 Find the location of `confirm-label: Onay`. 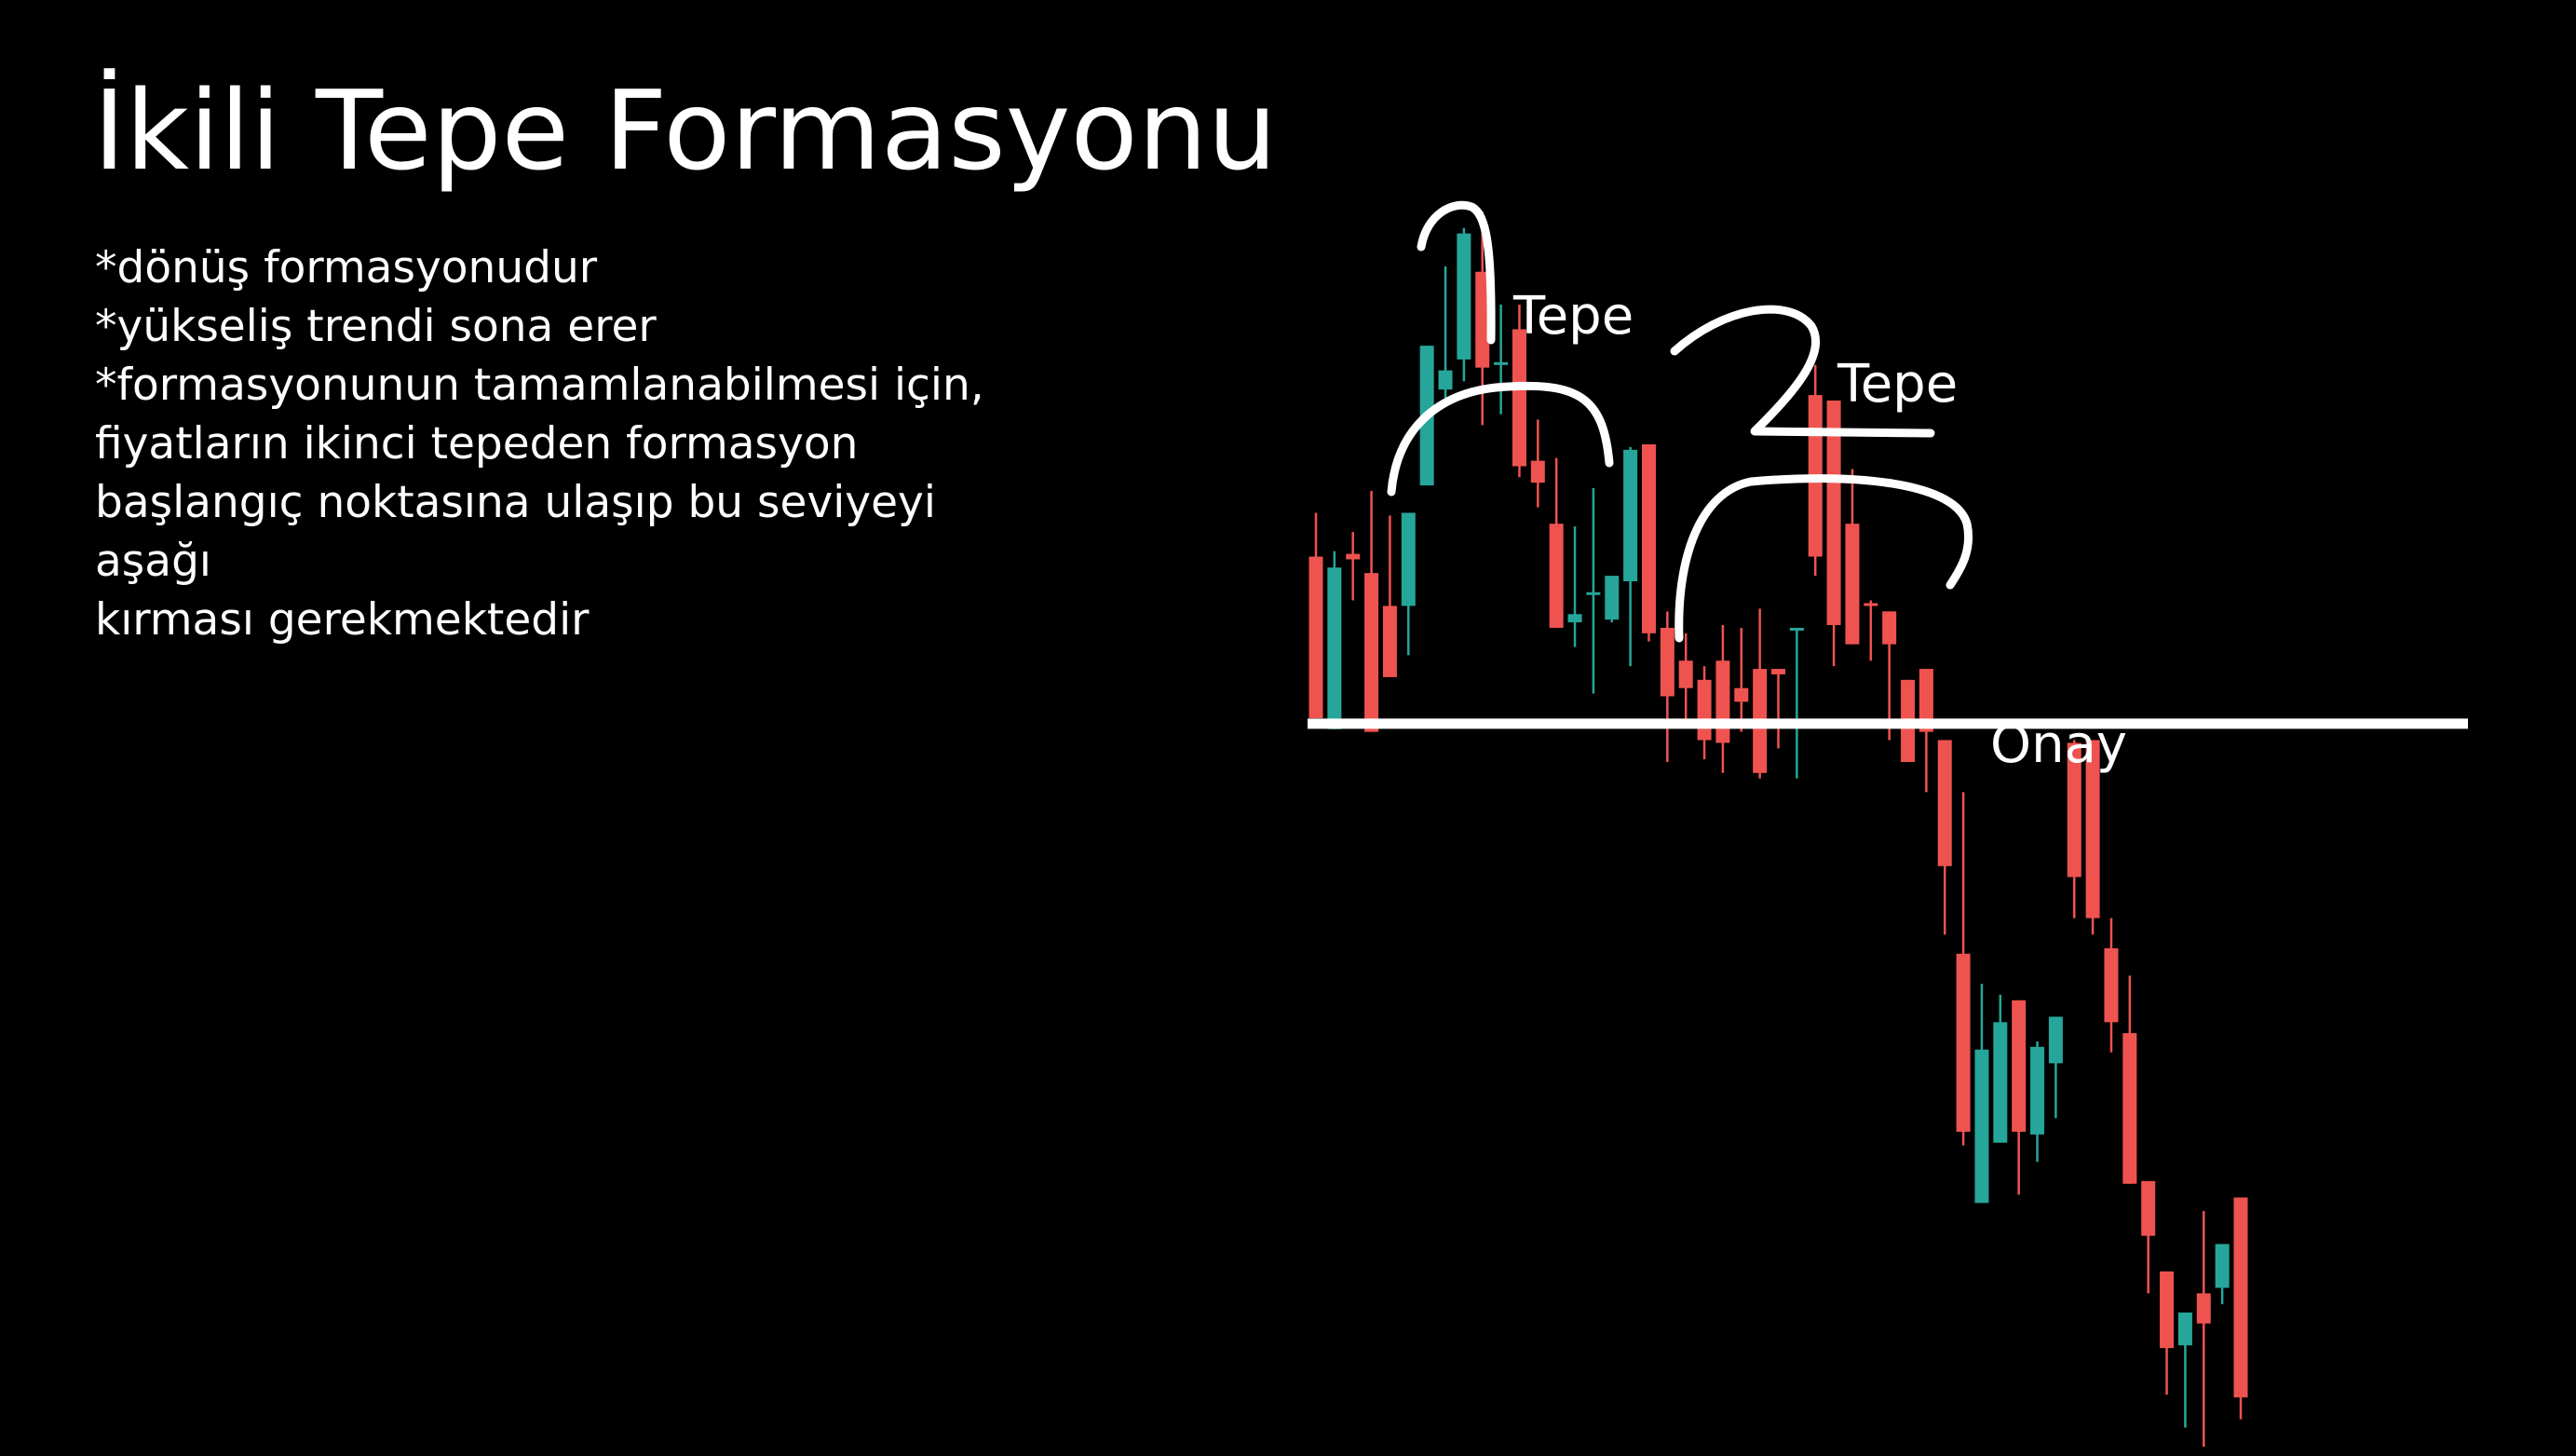

confirm-label: Onay is located at coordinates (2059, 744).